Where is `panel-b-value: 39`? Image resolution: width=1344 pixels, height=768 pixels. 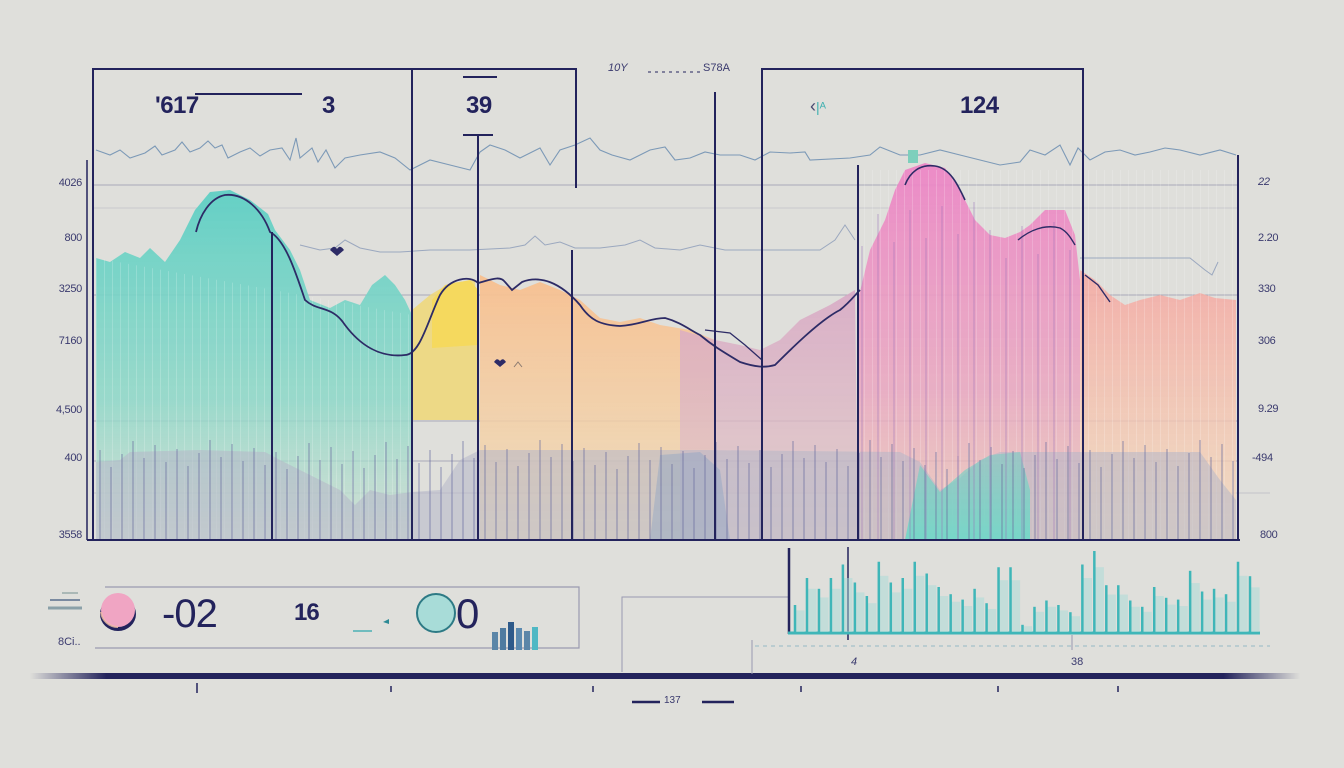 panel-b-value: 39 is located at coordinates (479, 105).